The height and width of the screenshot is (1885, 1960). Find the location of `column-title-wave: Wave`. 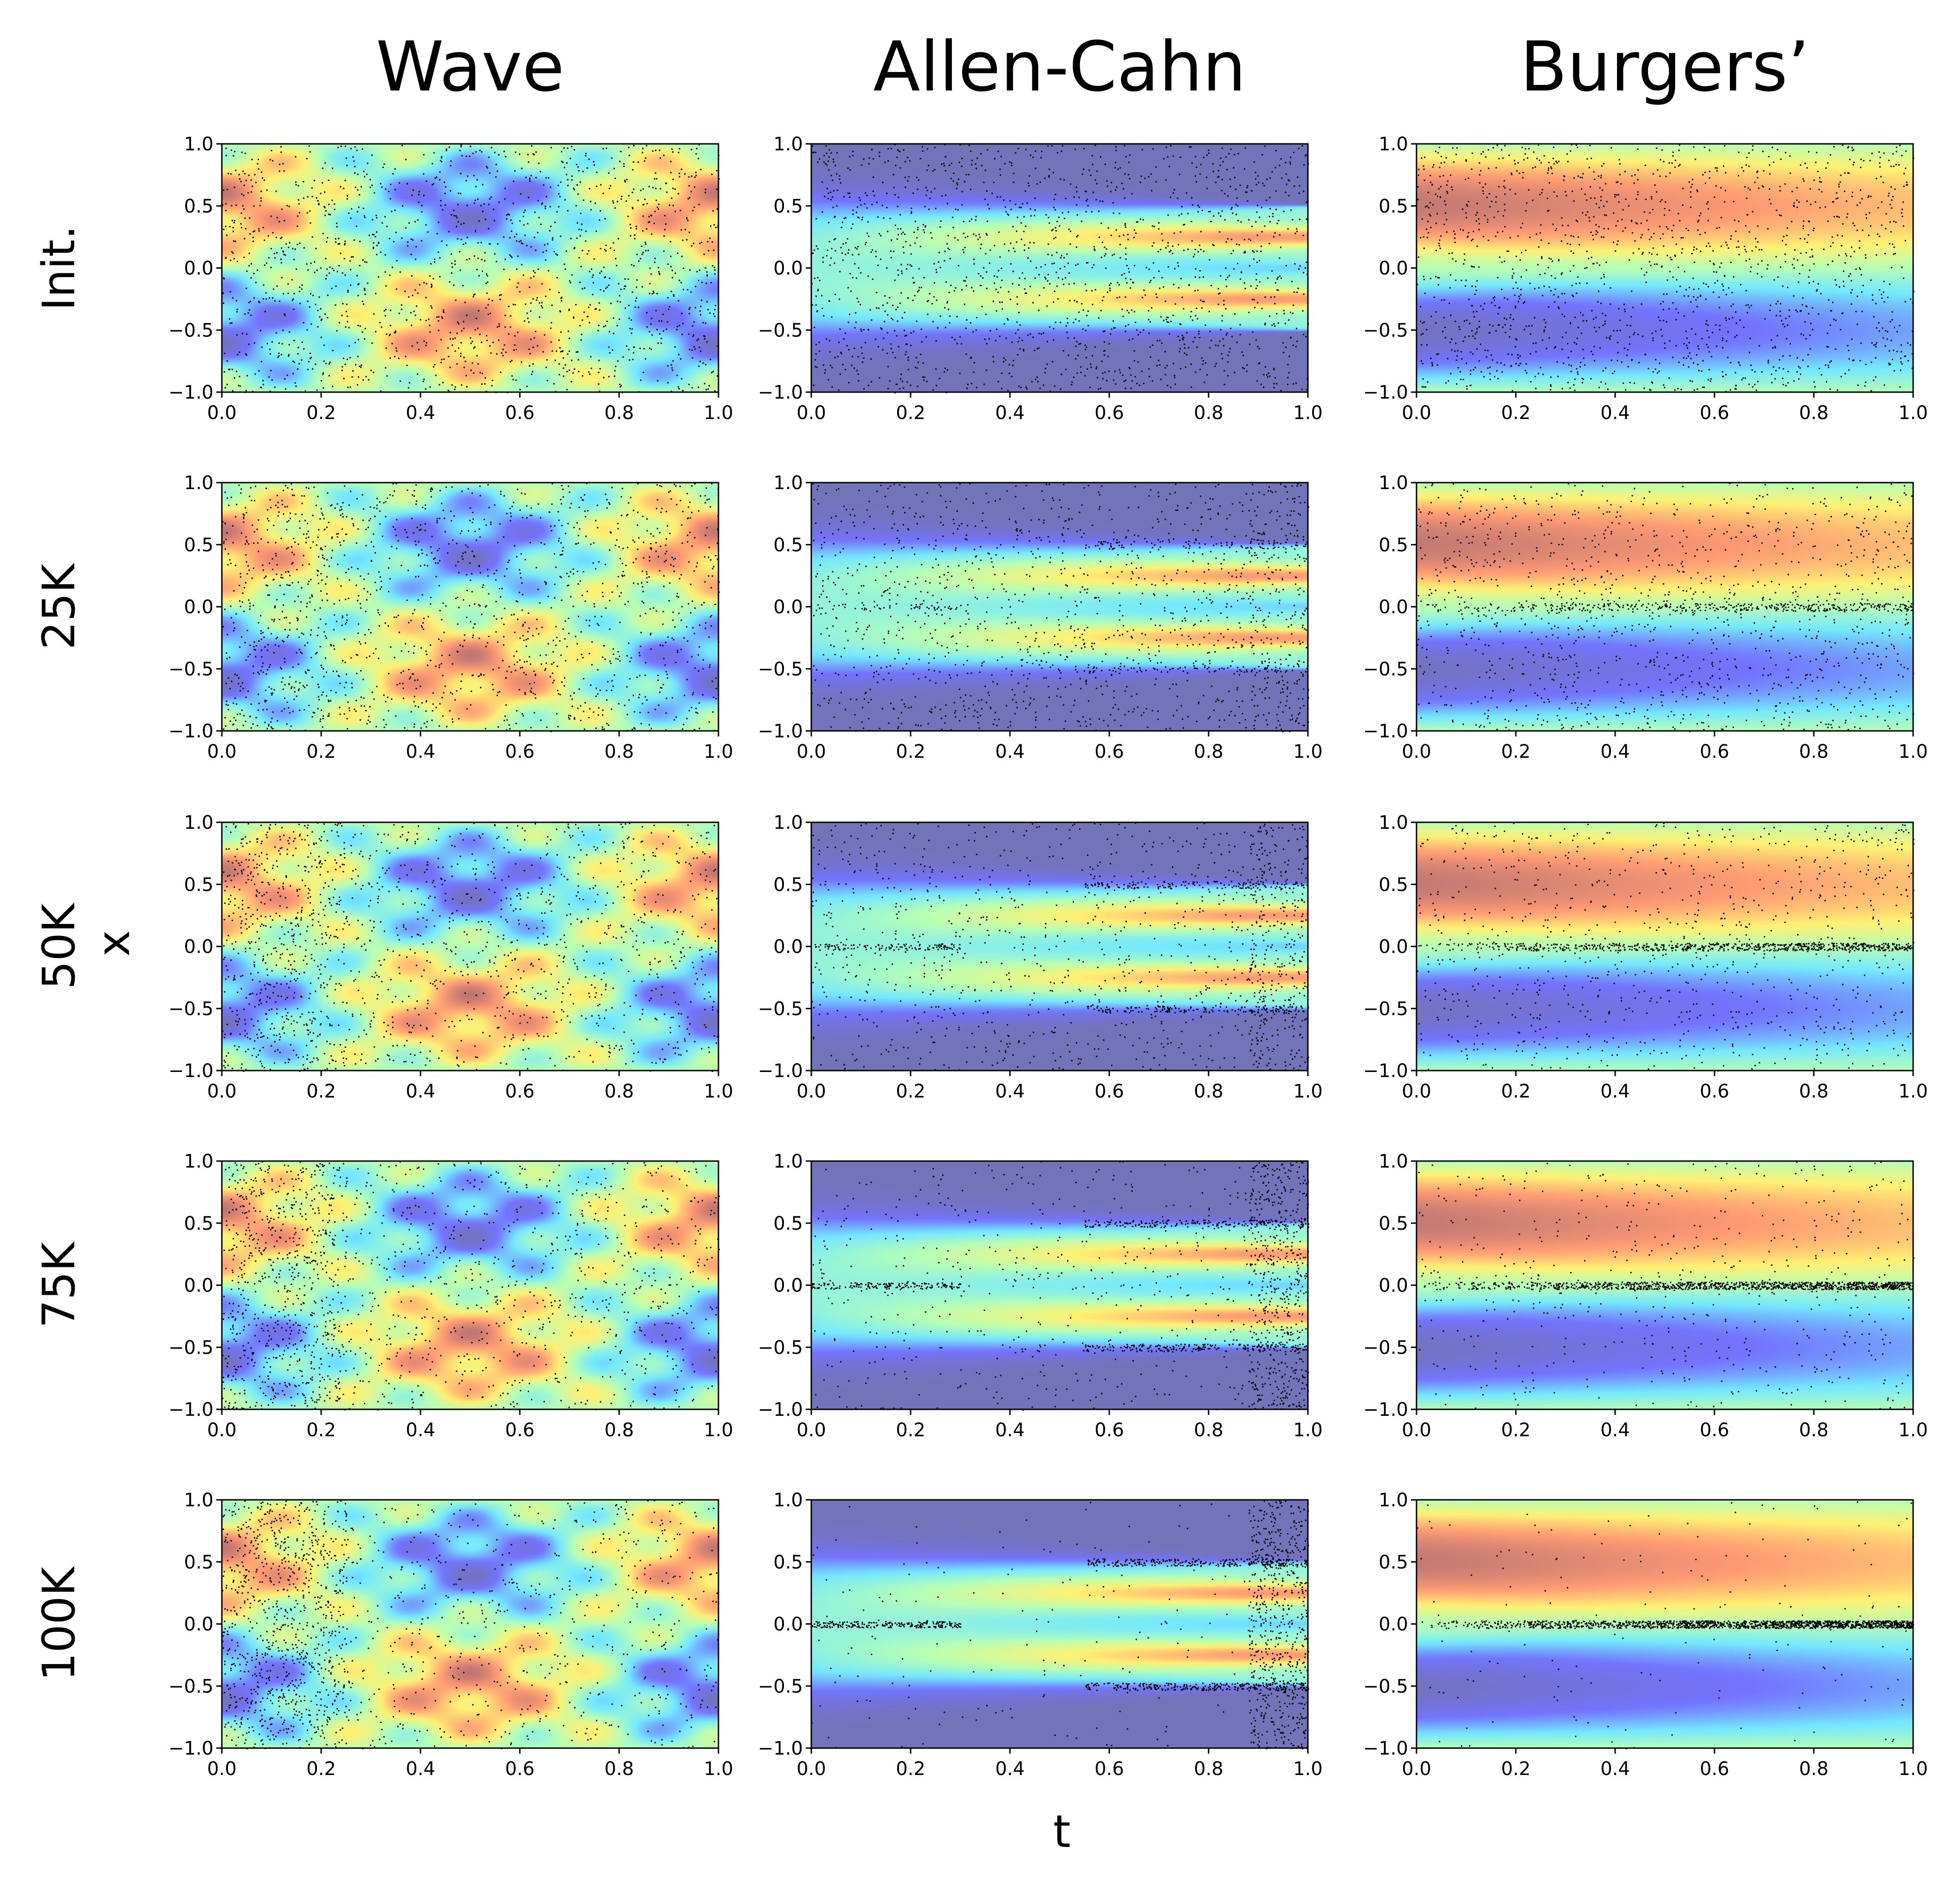

column-title-wave: Wave is located at coordinates (470, 67).